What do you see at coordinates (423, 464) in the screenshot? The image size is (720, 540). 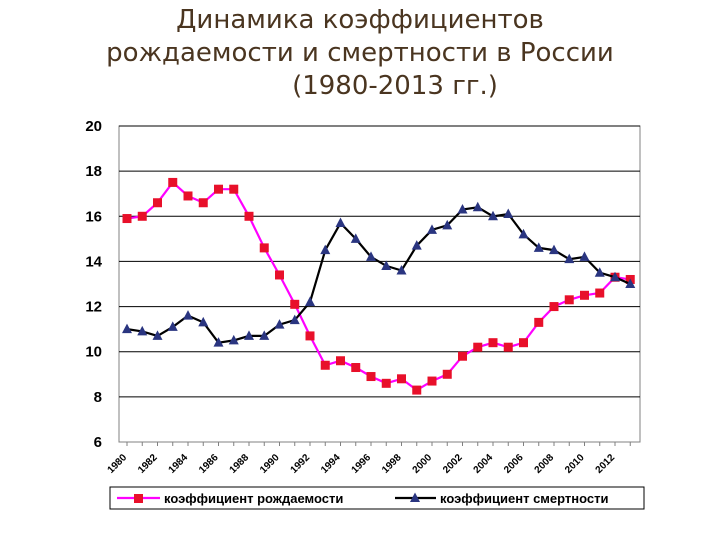 I see `x-tick-label: 2000` at bounding box center [423, 464].